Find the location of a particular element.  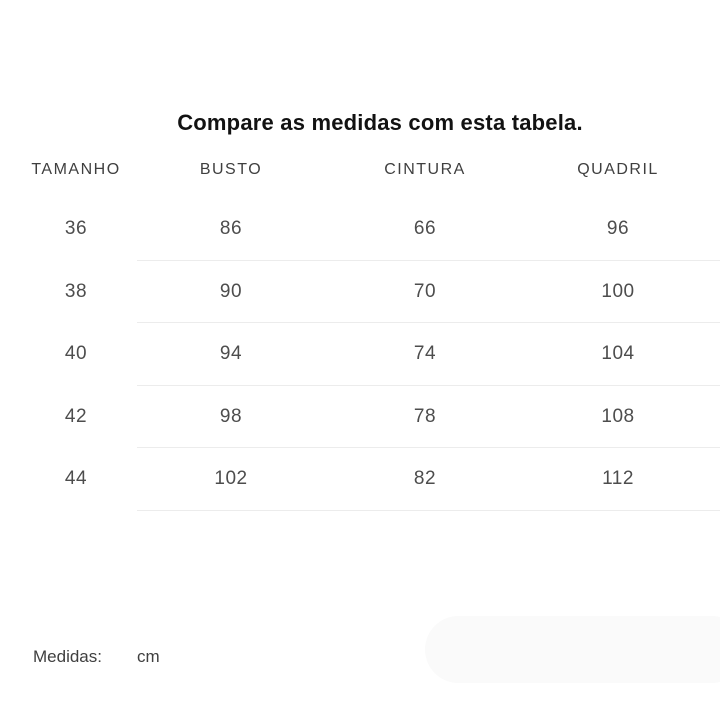

table-row: 38 90 70 100 is located at coordinates (360, 292).